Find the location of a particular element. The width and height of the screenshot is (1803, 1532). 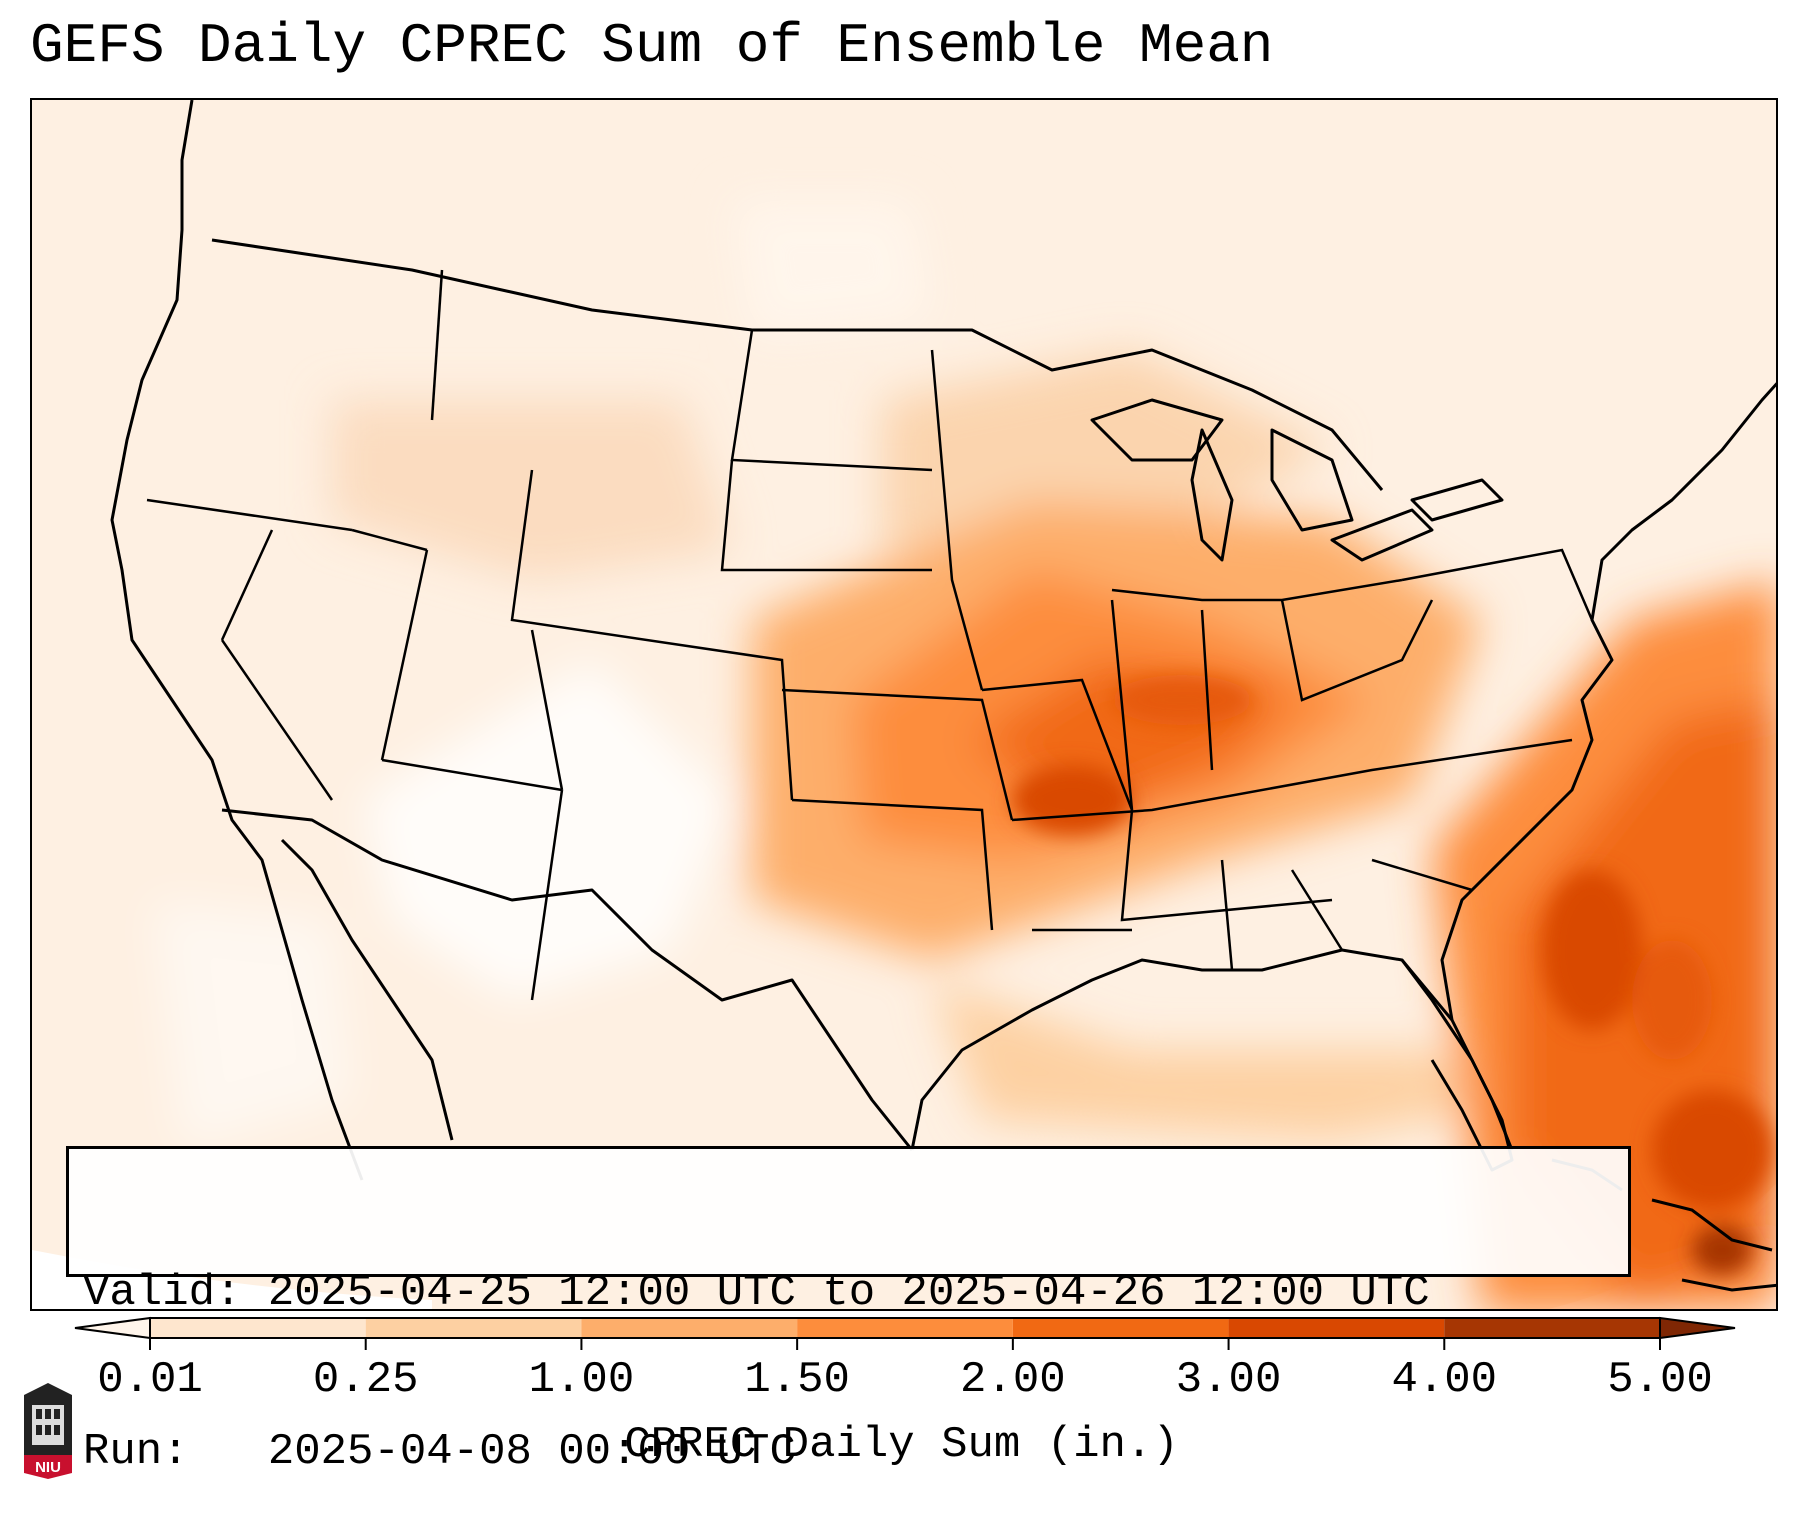

colorbar-over-arrow is located at coordinates (1697, 1328).